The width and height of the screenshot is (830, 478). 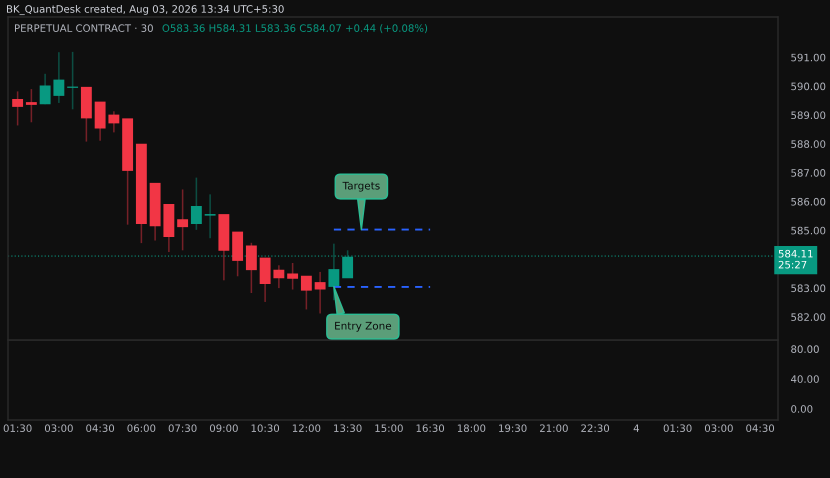 What do you see at coordinates (141, 428) in the screenshot?
I see `x-tick-label: 06:00` at bounding box center [141, 428].